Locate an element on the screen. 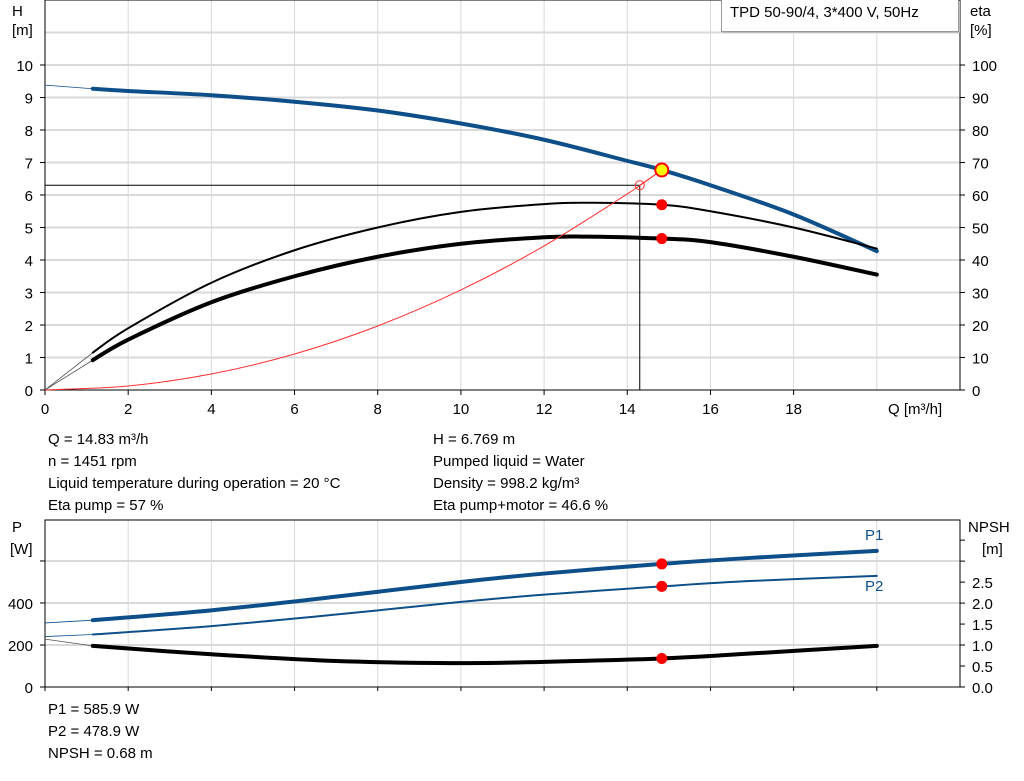 This screenshot has height=781, width=1024. y-tick-label-right: 40 is located at coordinates (980, 261).